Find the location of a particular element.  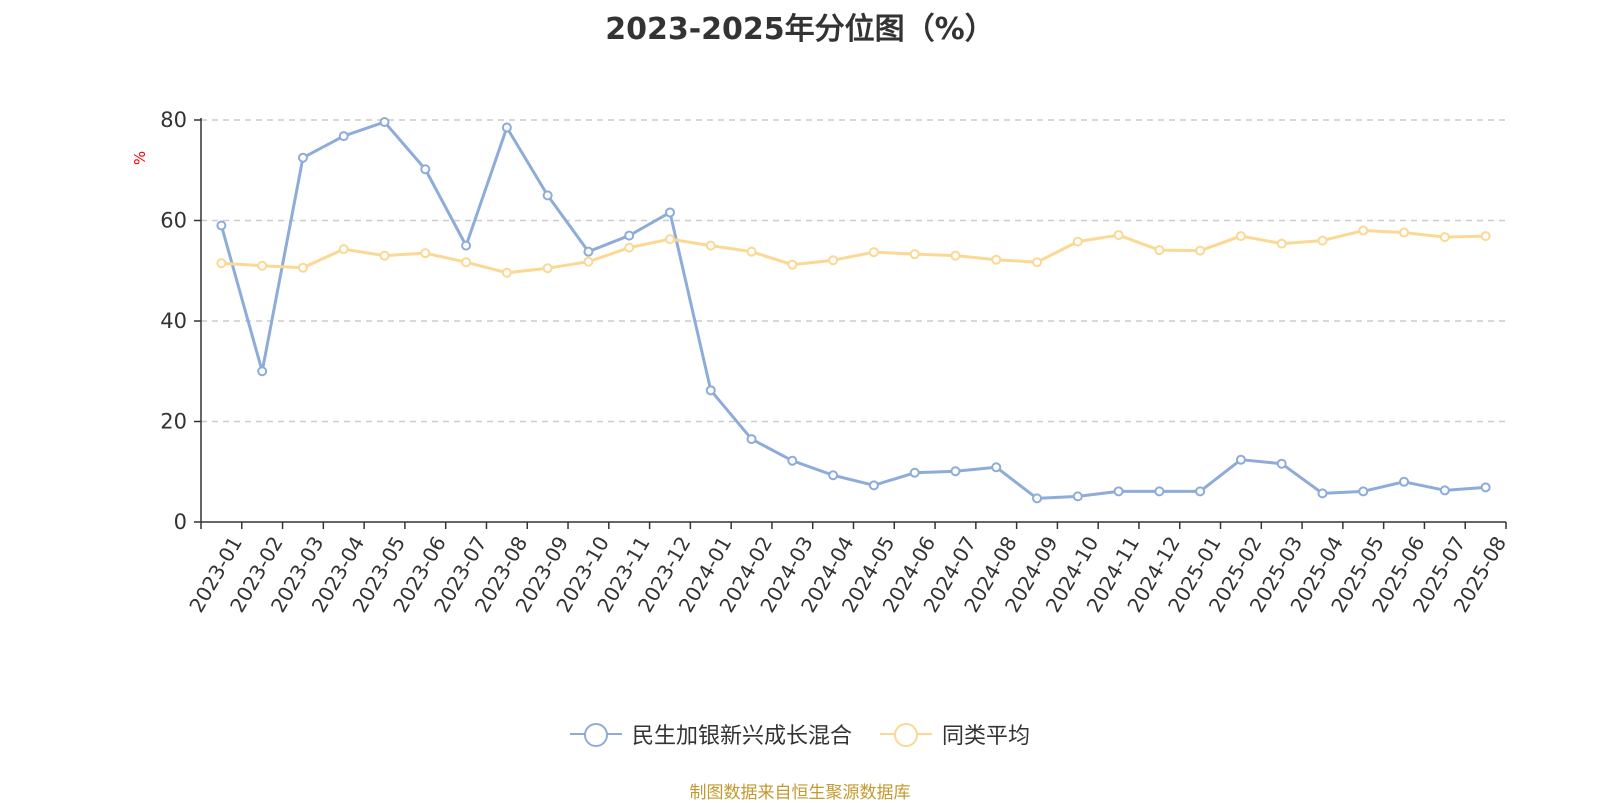

series-line is located at coordinates (853, 252).